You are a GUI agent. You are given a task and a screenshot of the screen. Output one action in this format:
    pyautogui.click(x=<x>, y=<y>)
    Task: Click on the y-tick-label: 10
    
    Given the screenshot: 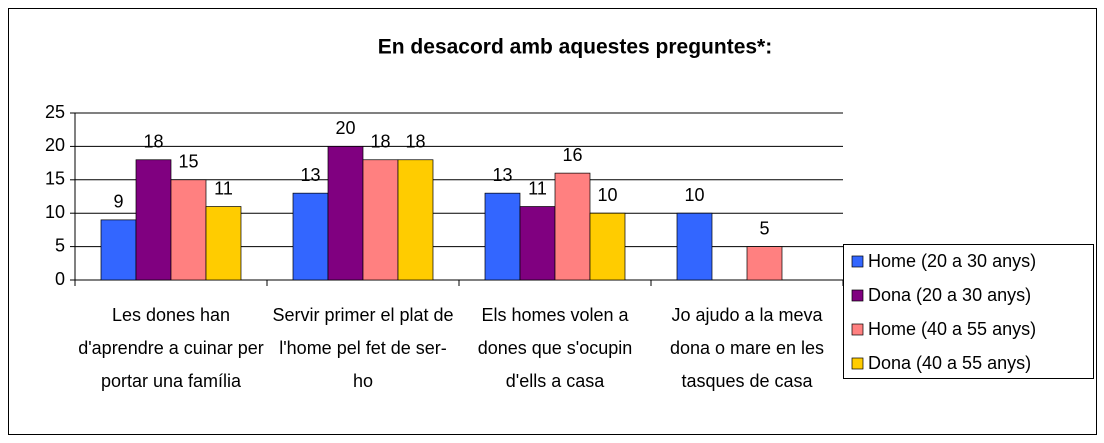 What is the action you would take?
    pyautogui.click(x=55, y=212)
    